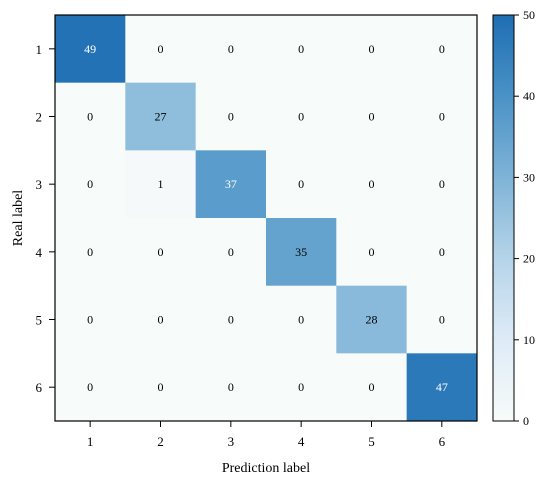 The image size is (550, 482). I want to click on cell-value-label: 35, so click(301, 252).